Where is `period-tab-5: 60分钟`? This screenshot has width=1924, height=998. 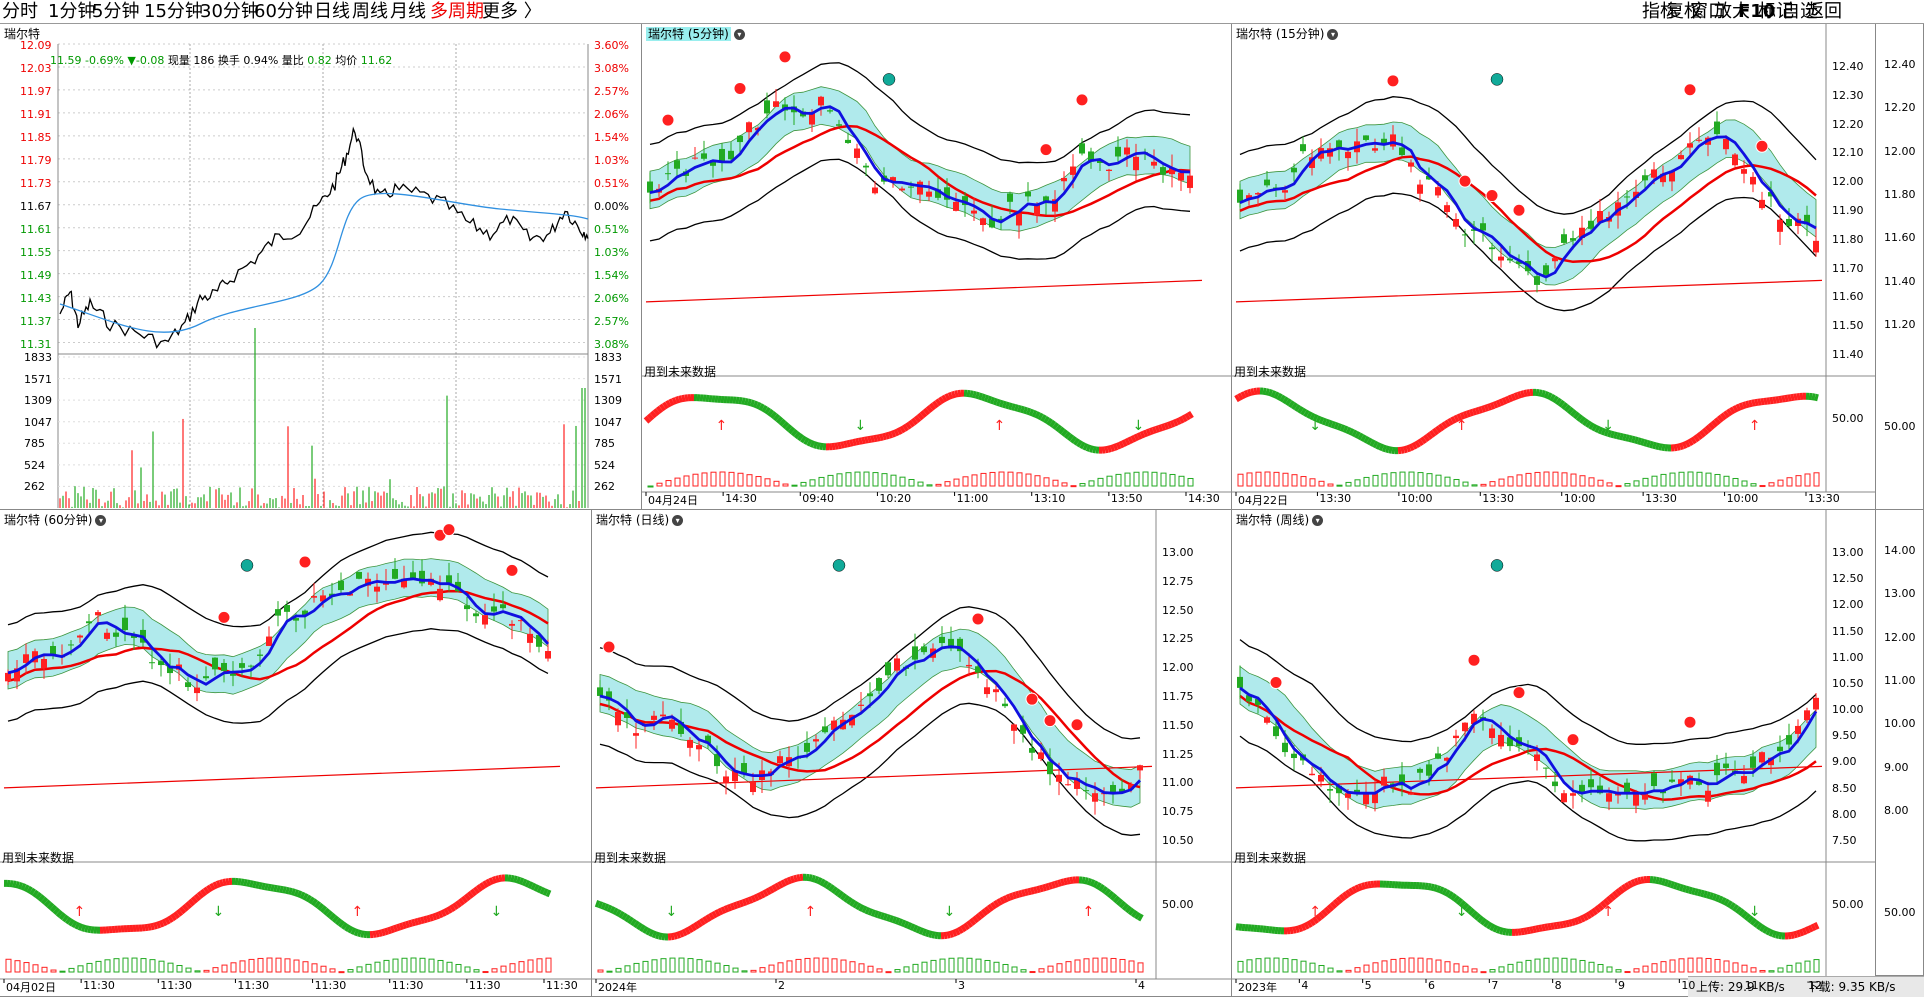 period-tab-5: 60分钟 is located at coordinates (283, 12).